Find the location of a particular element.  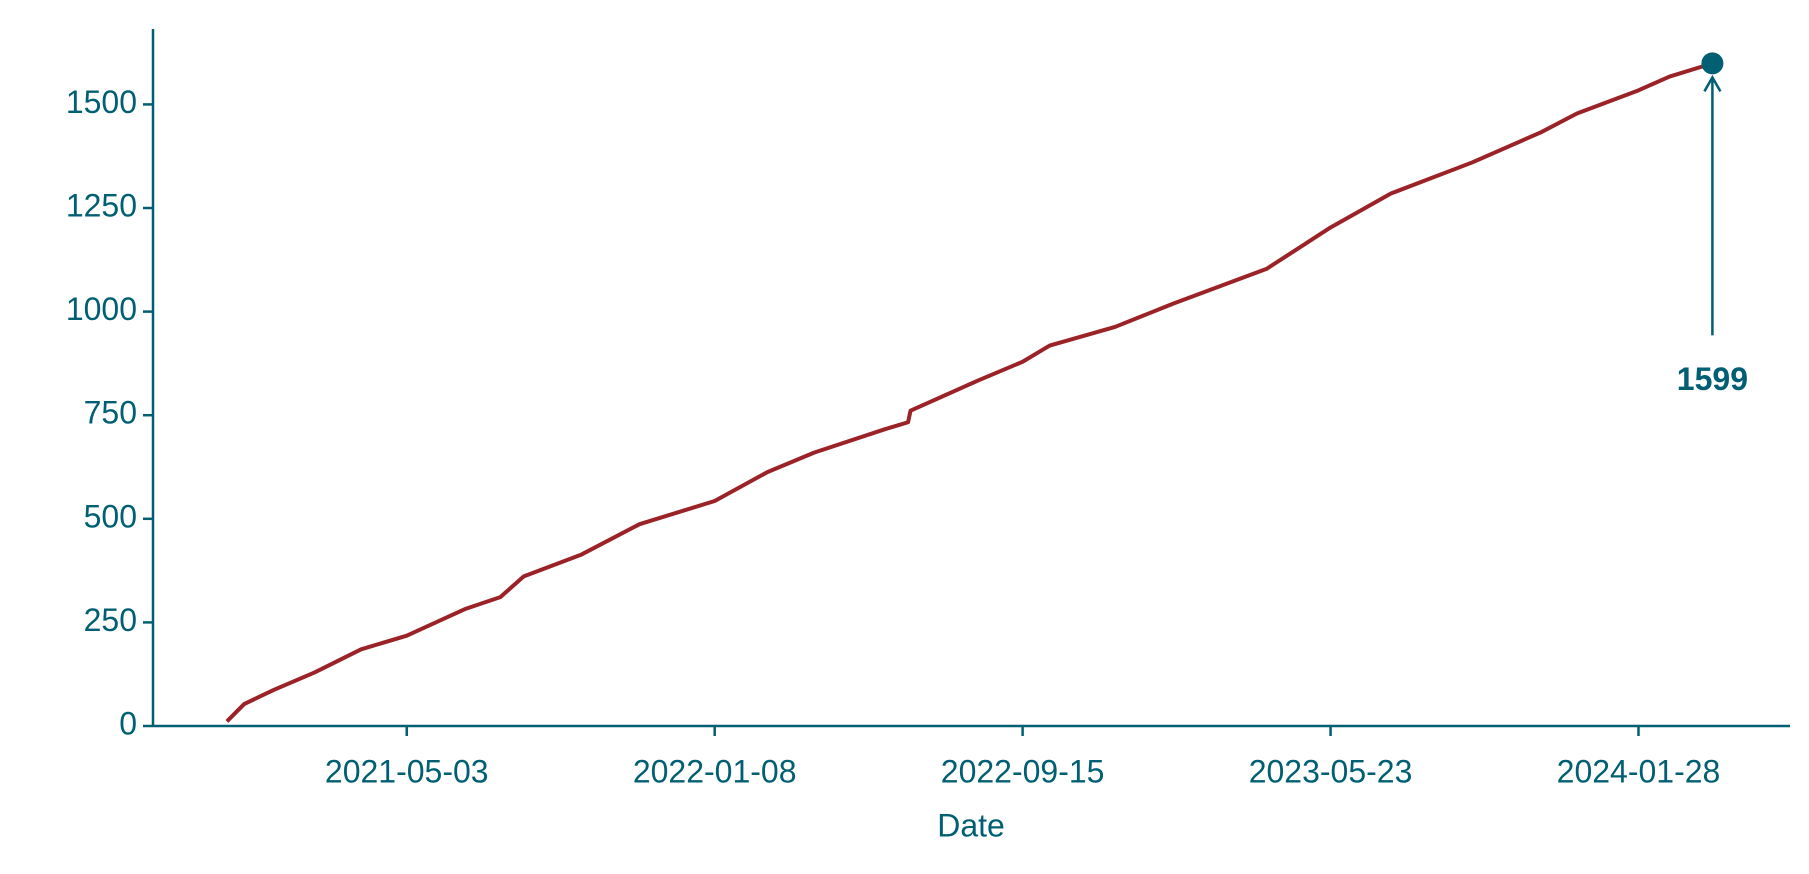

x-tick-label: 2024-01-28 is located at coordinates (1639, 771).